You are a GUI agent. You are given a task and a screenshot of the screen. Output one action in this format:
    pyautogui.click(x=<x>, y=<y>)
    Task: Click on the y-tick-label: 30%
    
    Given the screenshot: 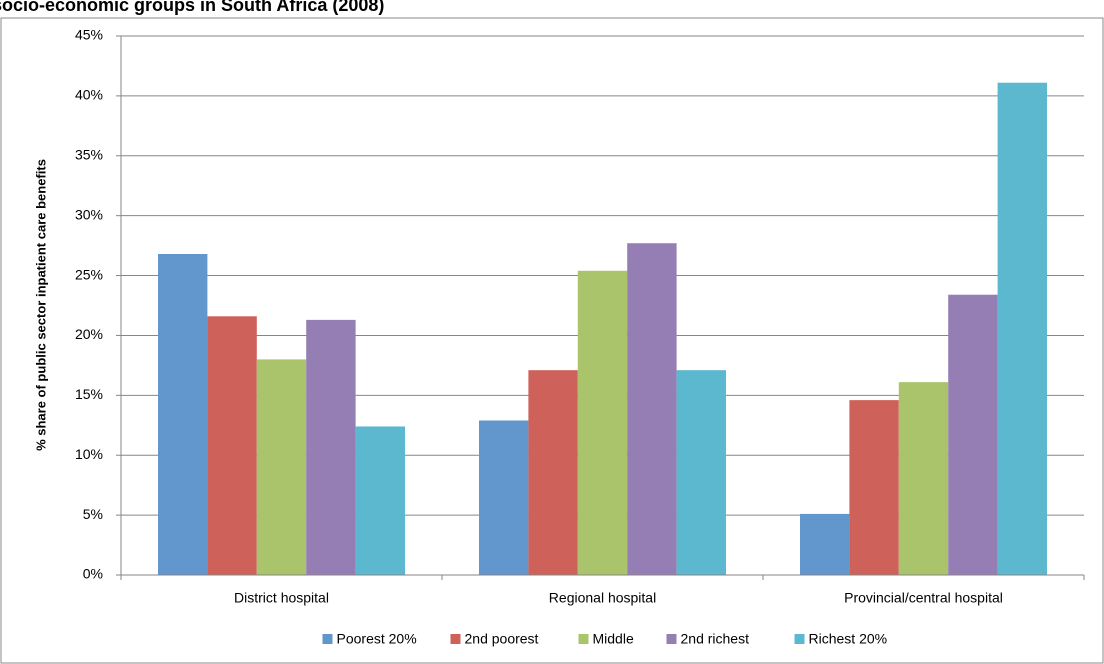 What is the action you would take?
    pyautogui.click(x=89, y=214)
    